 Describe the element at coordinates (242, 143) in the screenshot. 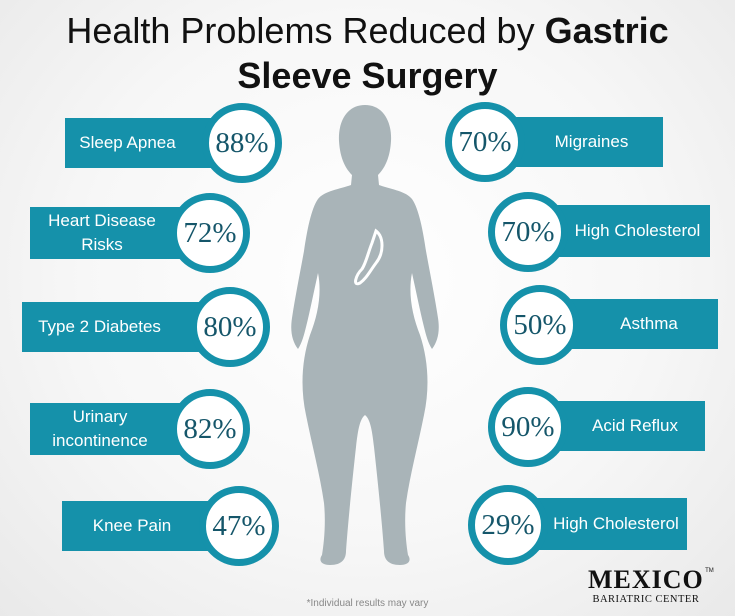

I see `percent-badge-sleep-apnea: 88%` at that location.